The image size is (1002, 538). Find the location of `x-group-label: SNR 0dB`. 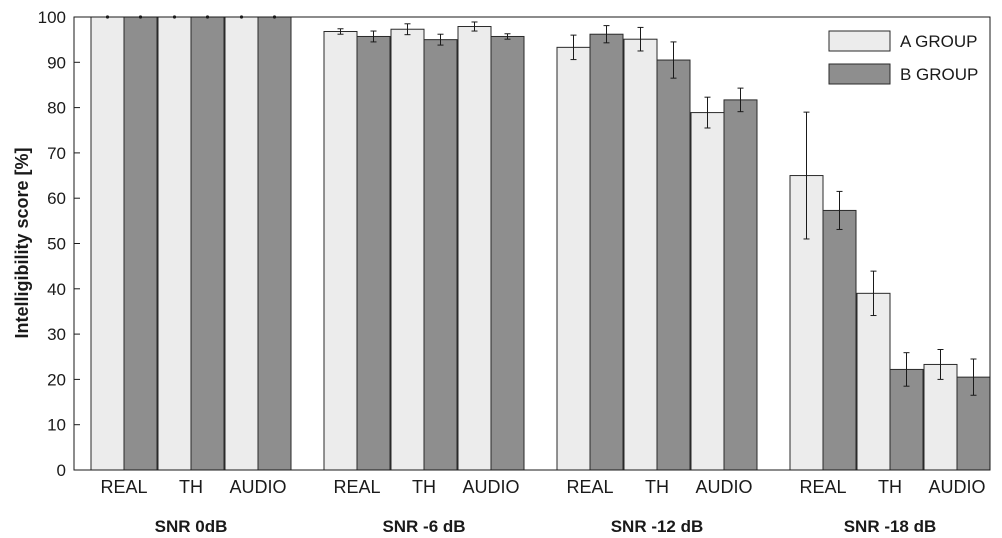

x-group-label: SNR 0dB is located at coordinates (191, 526).